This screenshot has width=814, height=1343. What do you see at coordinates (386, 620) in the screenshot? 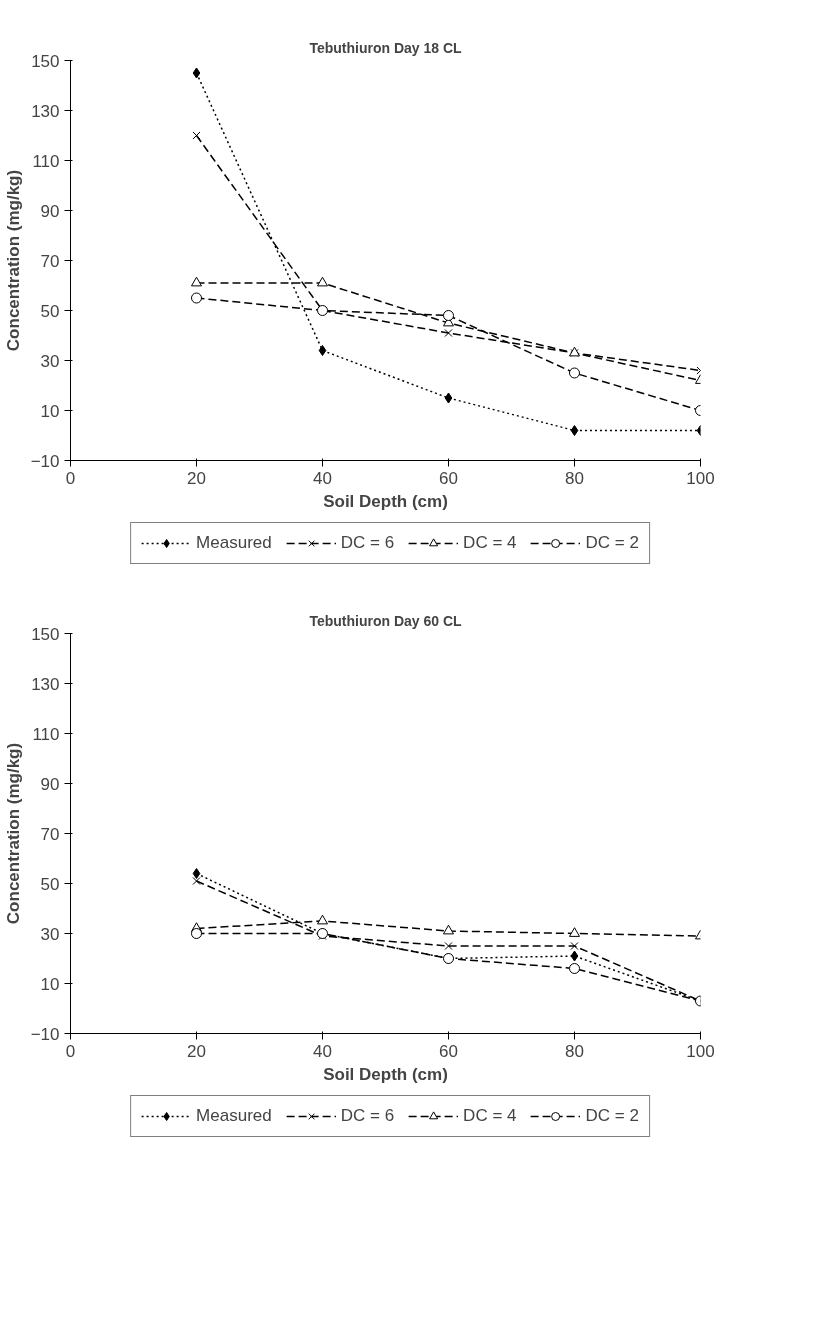
I see `chart-title: Tebuthiuron Day 60 CL` at bounding box center [386, 620].